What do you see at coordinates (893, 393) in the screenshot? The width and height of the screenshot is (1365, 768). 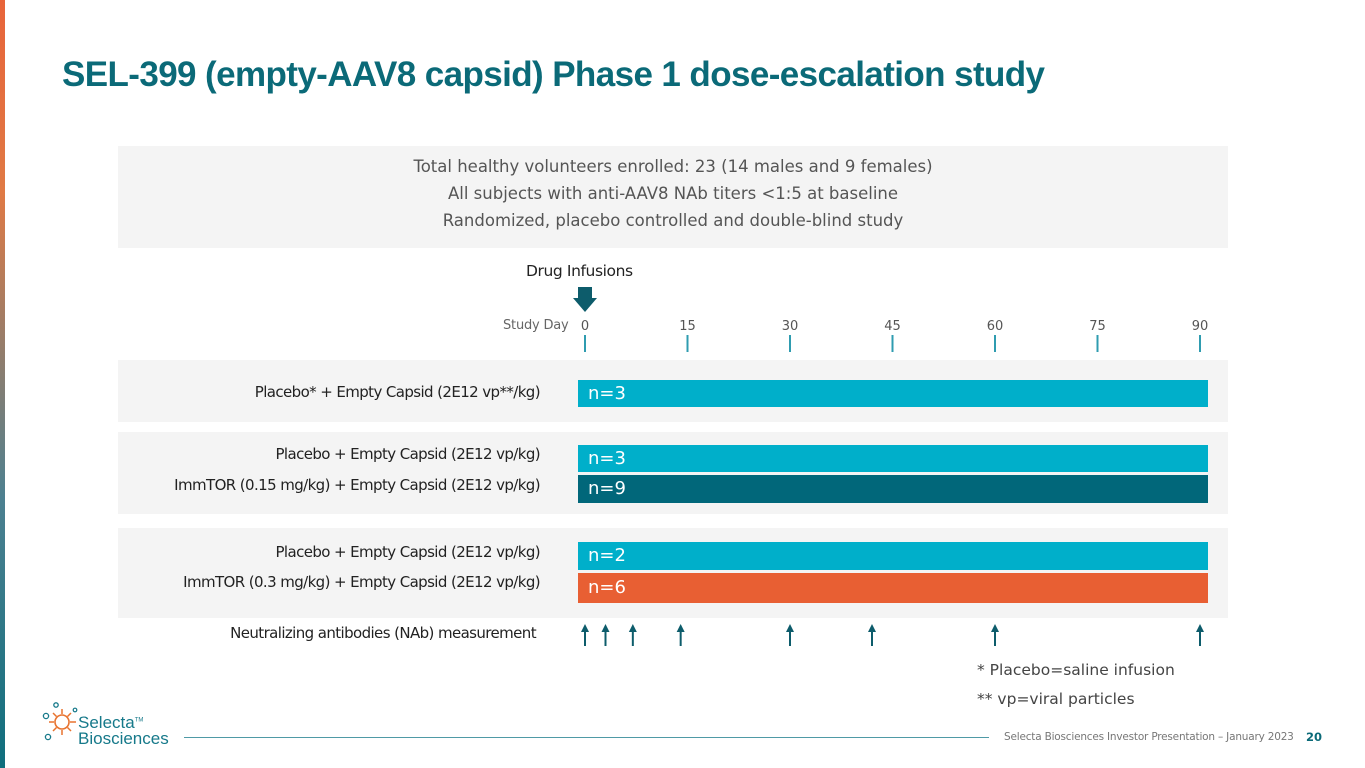 I see `cohort1-placebo-bar: n=3` at bounding box center [893, 393].